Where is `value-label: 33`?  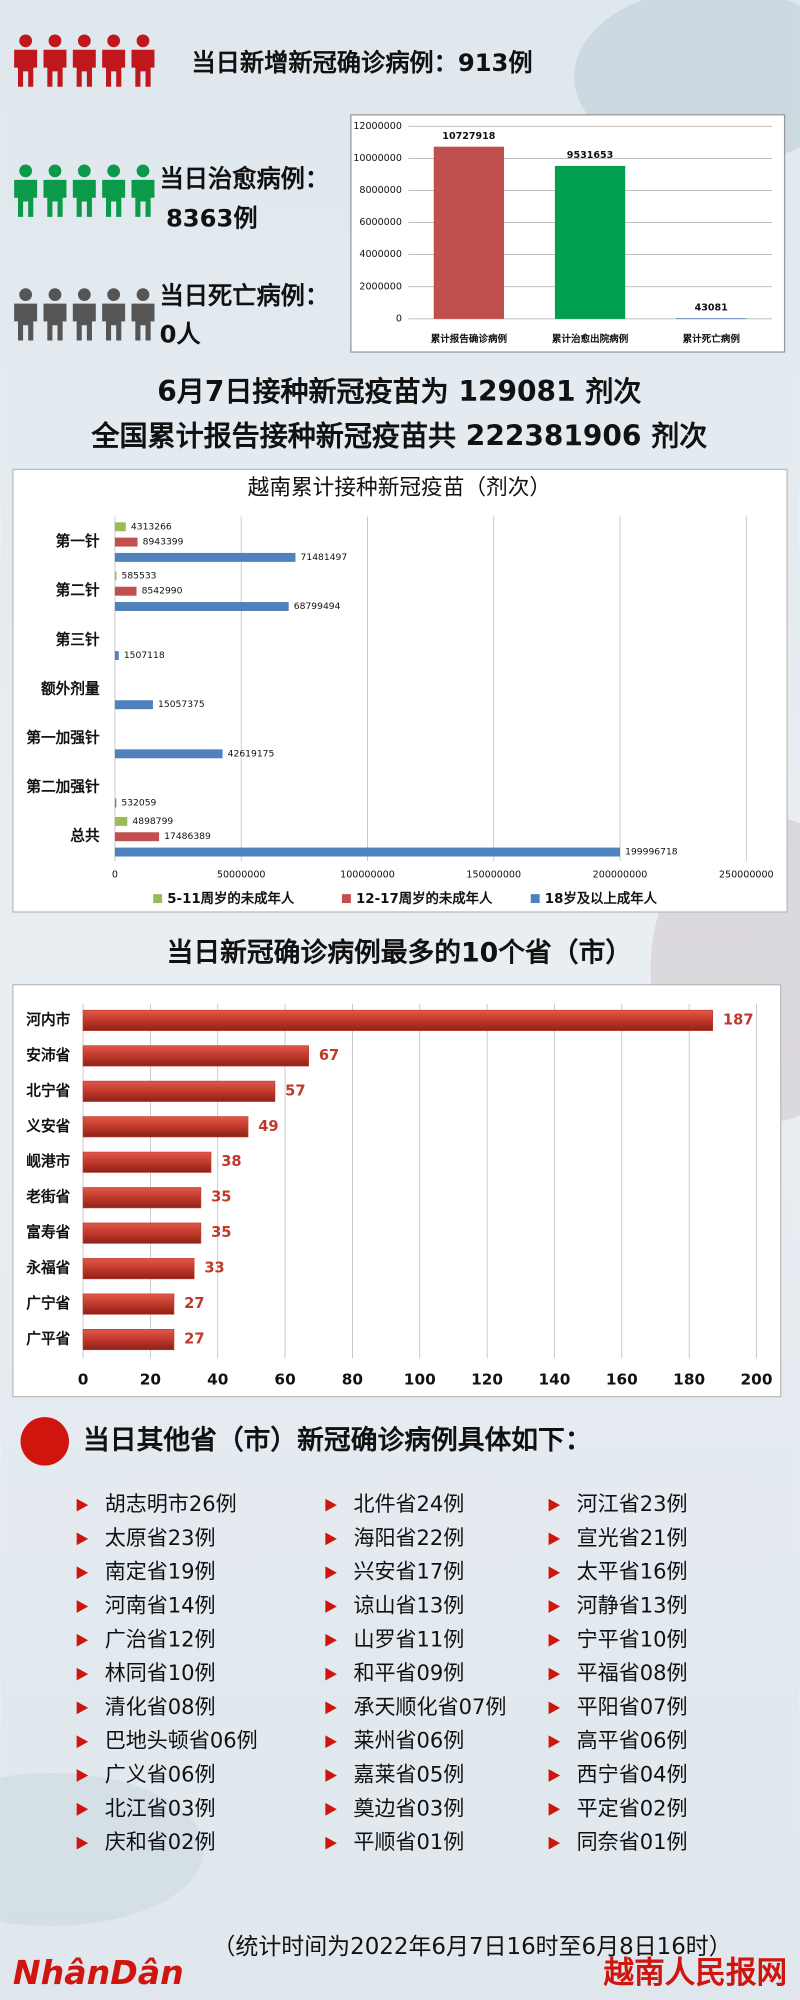
value-label: 33 is located at coordinates (214, 1268).